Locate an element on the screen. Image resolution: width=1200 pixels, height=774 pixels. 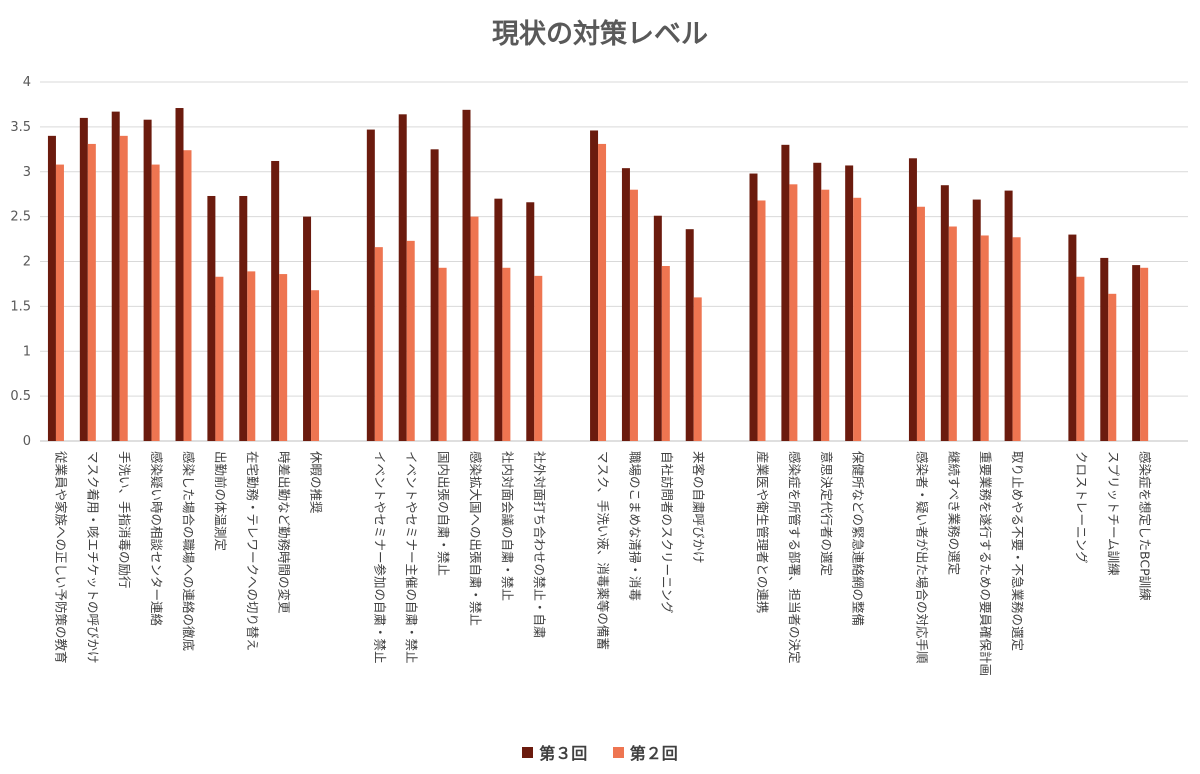
category-label: 感染症を所管する部署、担当者の決定 is located at coordinates (794, 557).